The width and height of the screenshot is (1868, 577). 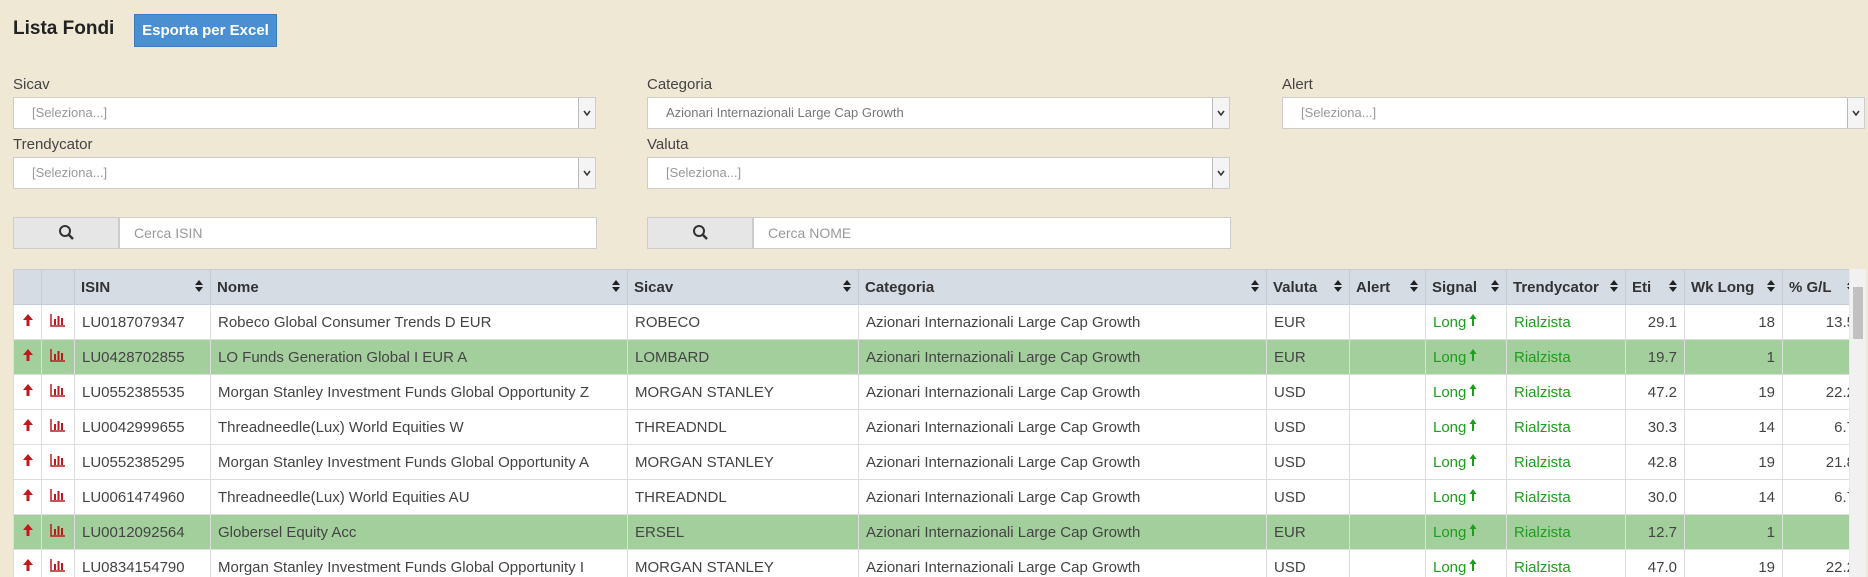 What do you see at coordinates (358, 233) in the screenshot?
I see `search-input: Cerca ISIN` at bounding box center [358, 233].